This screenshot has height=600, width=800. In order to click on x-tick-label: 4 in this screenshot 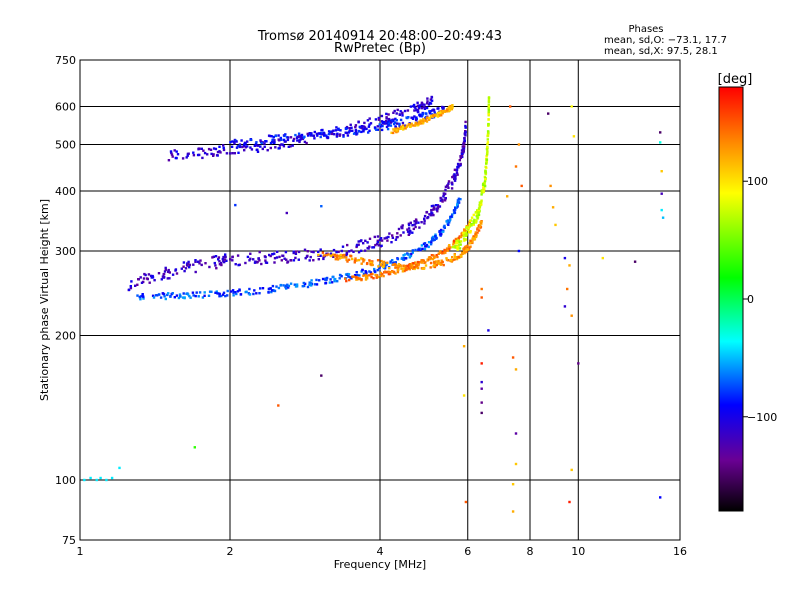, I will do `click(380, 551)`.